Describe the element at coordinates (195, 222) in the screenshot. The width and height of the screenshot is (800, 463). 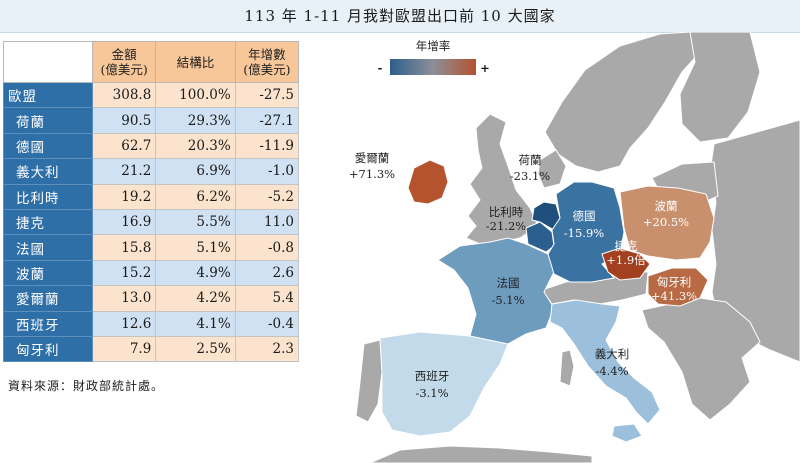
I see `row-share: 5.5%` at that location.